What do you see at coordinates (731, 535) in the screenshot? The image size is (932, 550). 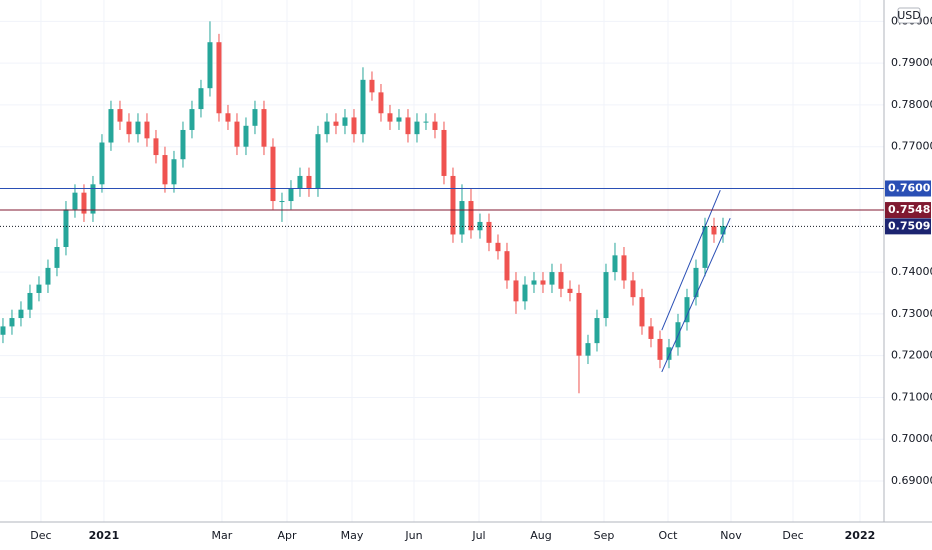 I see `x-tick-label: Nov` at bounding box center [731, 535].